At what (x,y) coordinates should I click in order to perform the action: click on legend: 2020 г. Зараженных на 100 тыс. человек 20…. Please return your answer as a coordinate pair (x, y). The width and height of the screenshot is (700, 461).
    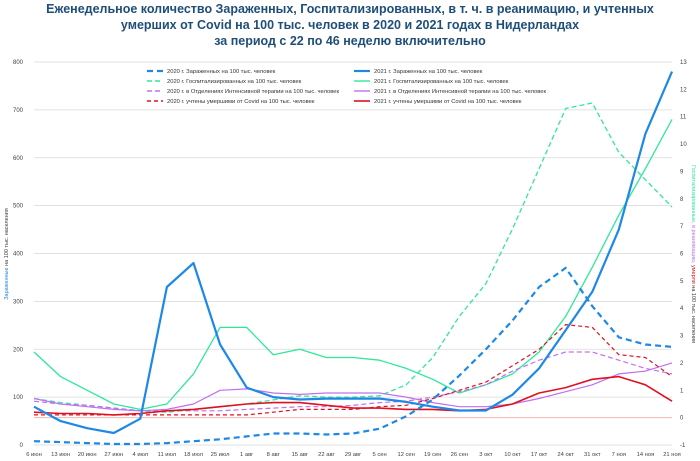
    Looking at the image, I should click on (346, 87).